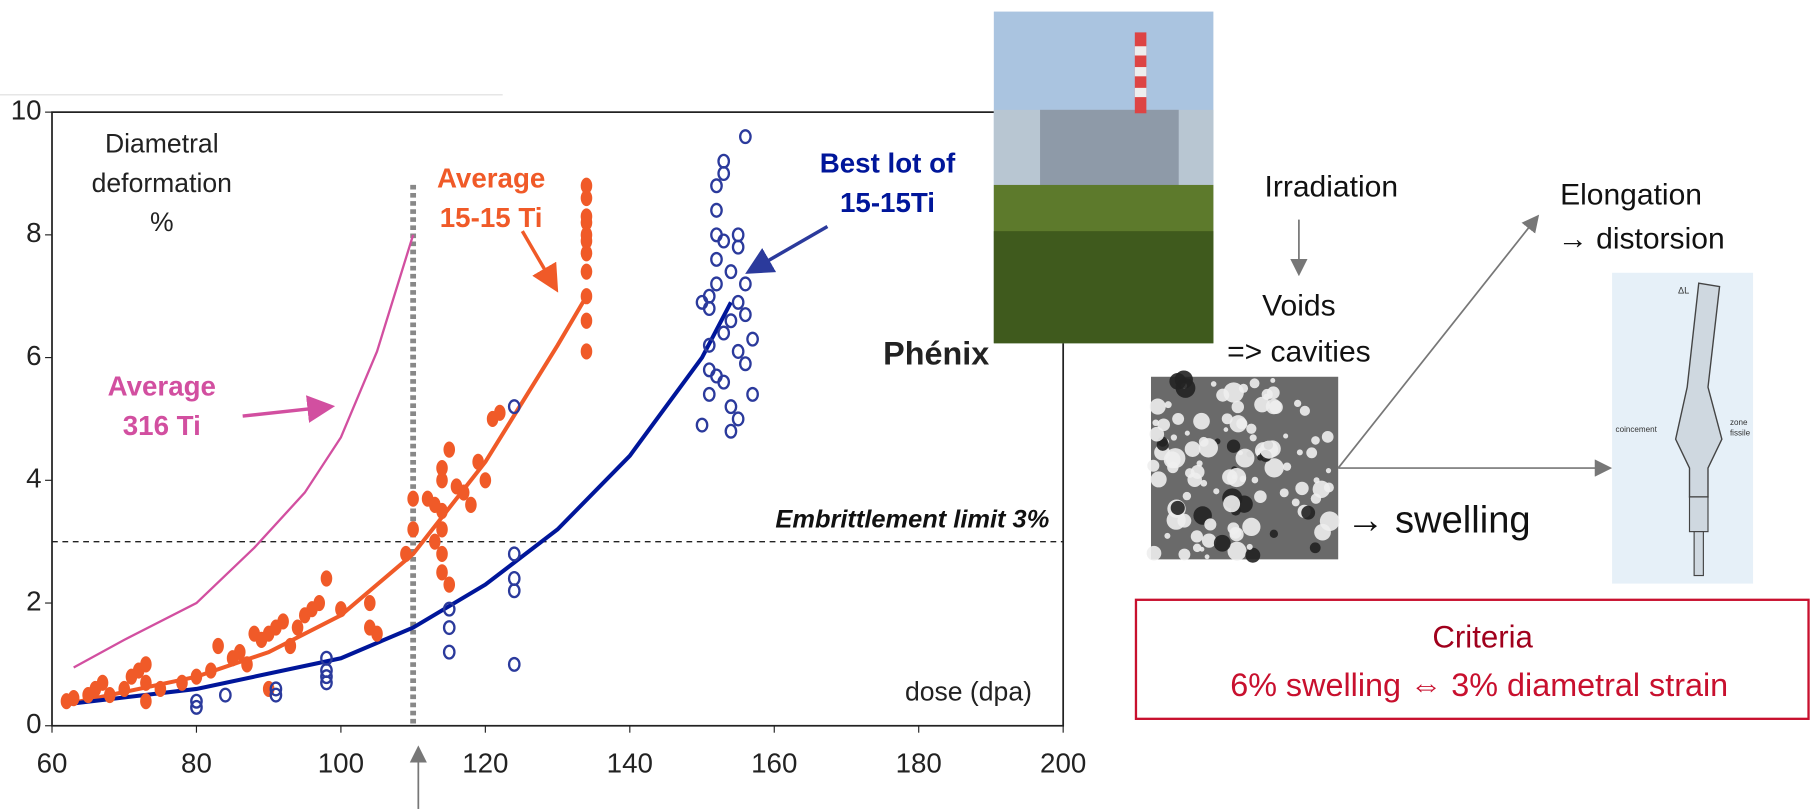 This screenshot has width=1812, height=809. Describe the element at coordinates (33, 232) in the screenshot. I see `y-tick-label: 8` at that location.